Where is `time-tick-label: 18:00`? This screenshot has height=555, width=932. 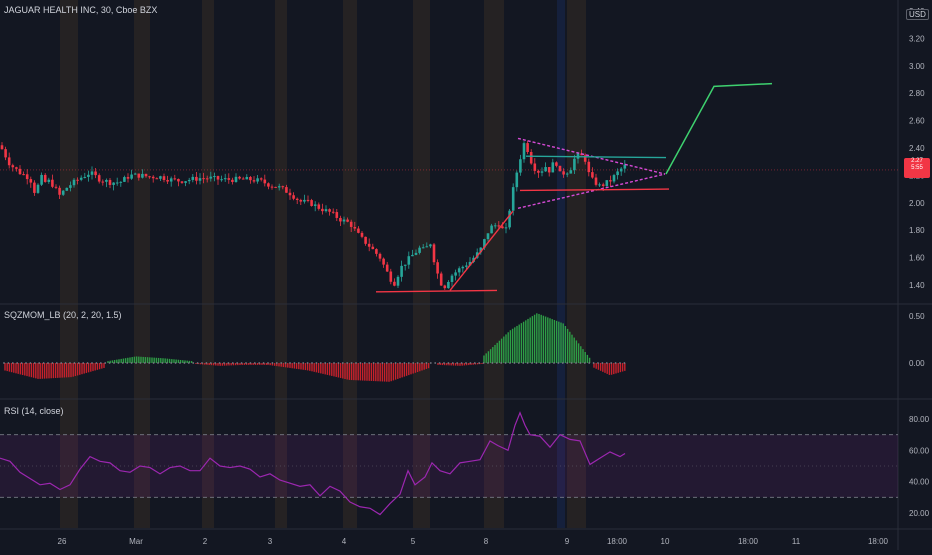
time-tick-label: 18:00 is located at coordinates (748, 541).